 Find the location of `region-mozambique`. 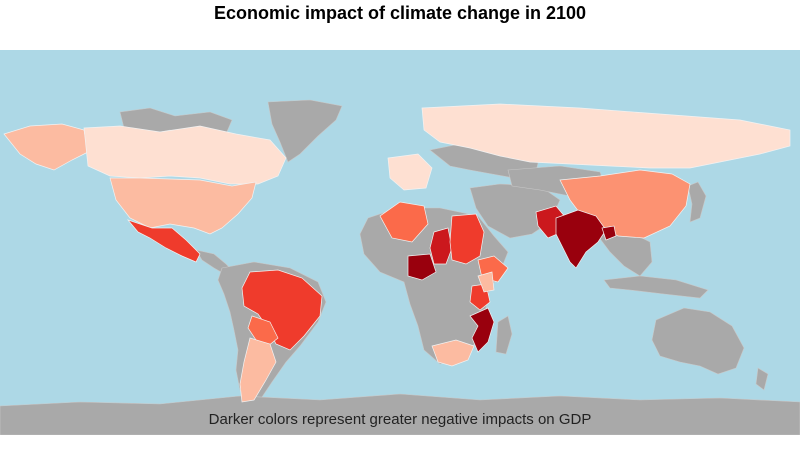

region-mozambique is located at coordinates (482, 330).